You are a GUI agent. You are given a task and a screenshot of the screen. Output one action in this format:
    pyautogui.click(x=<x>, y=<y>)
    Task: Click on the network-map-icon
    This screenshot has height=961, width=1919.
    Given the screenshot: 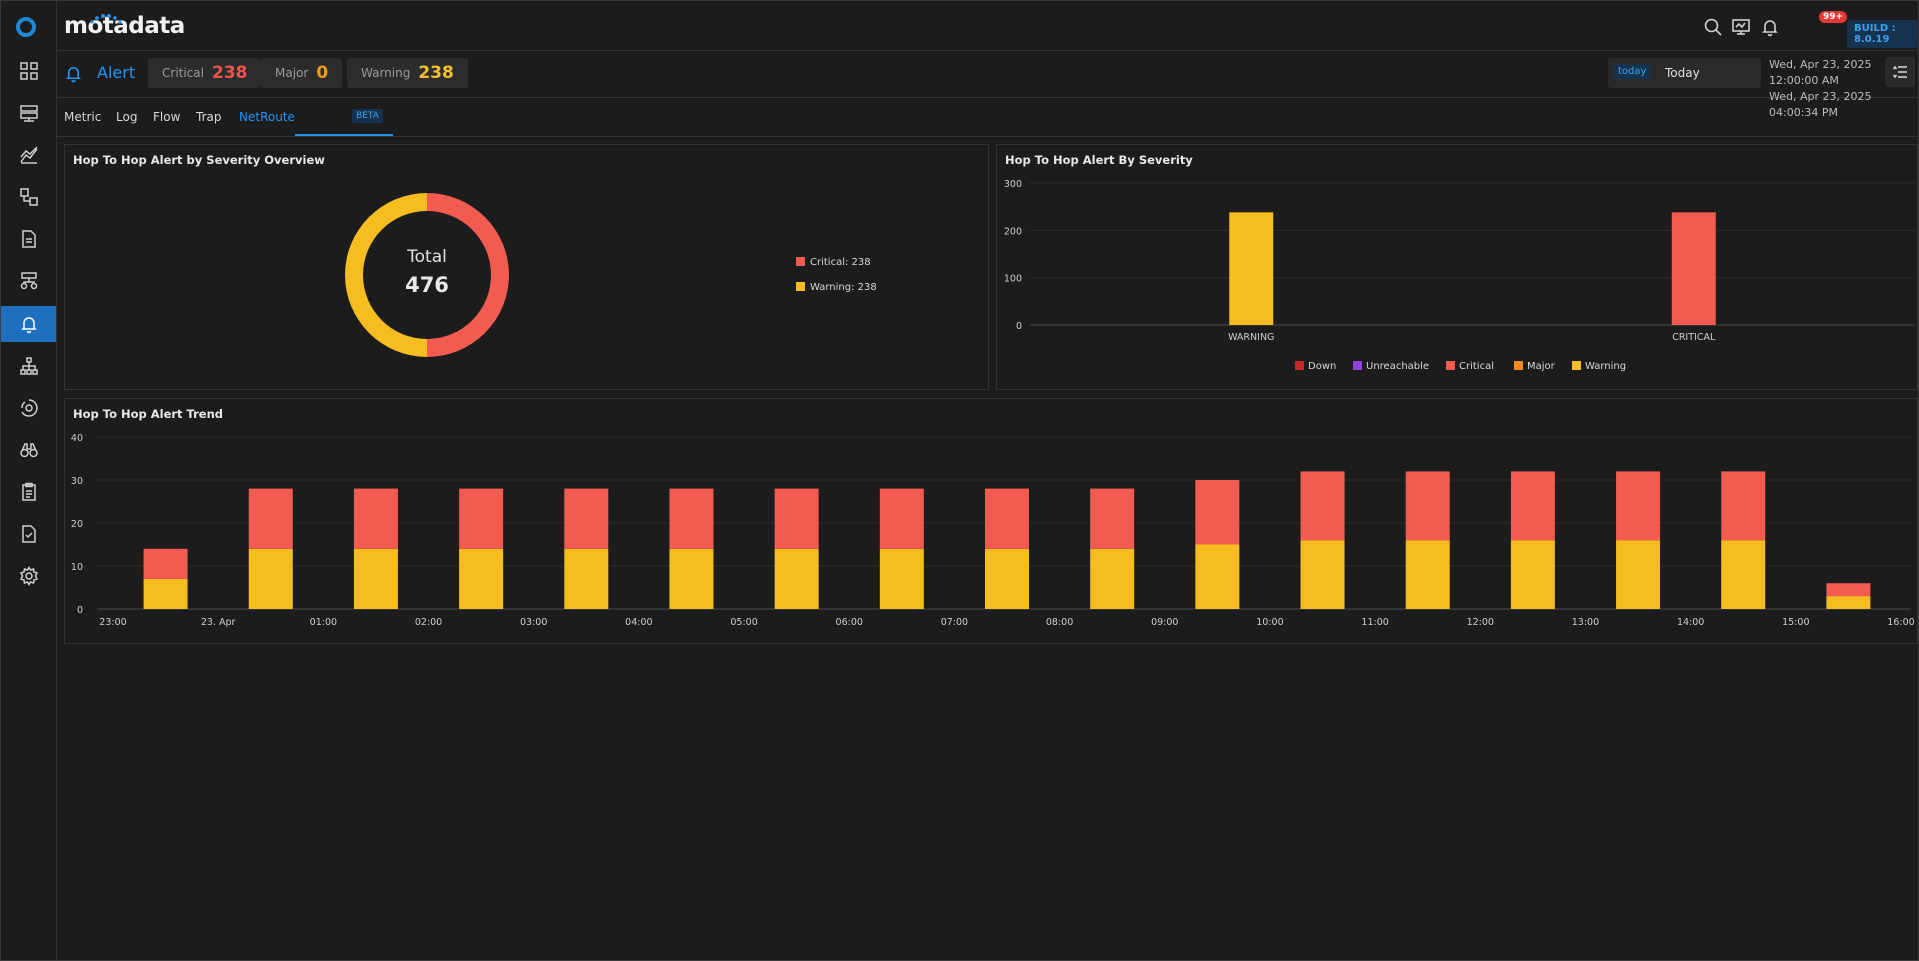 What is the action you would take?
    pyautogui.click(x=28, y=366)
    